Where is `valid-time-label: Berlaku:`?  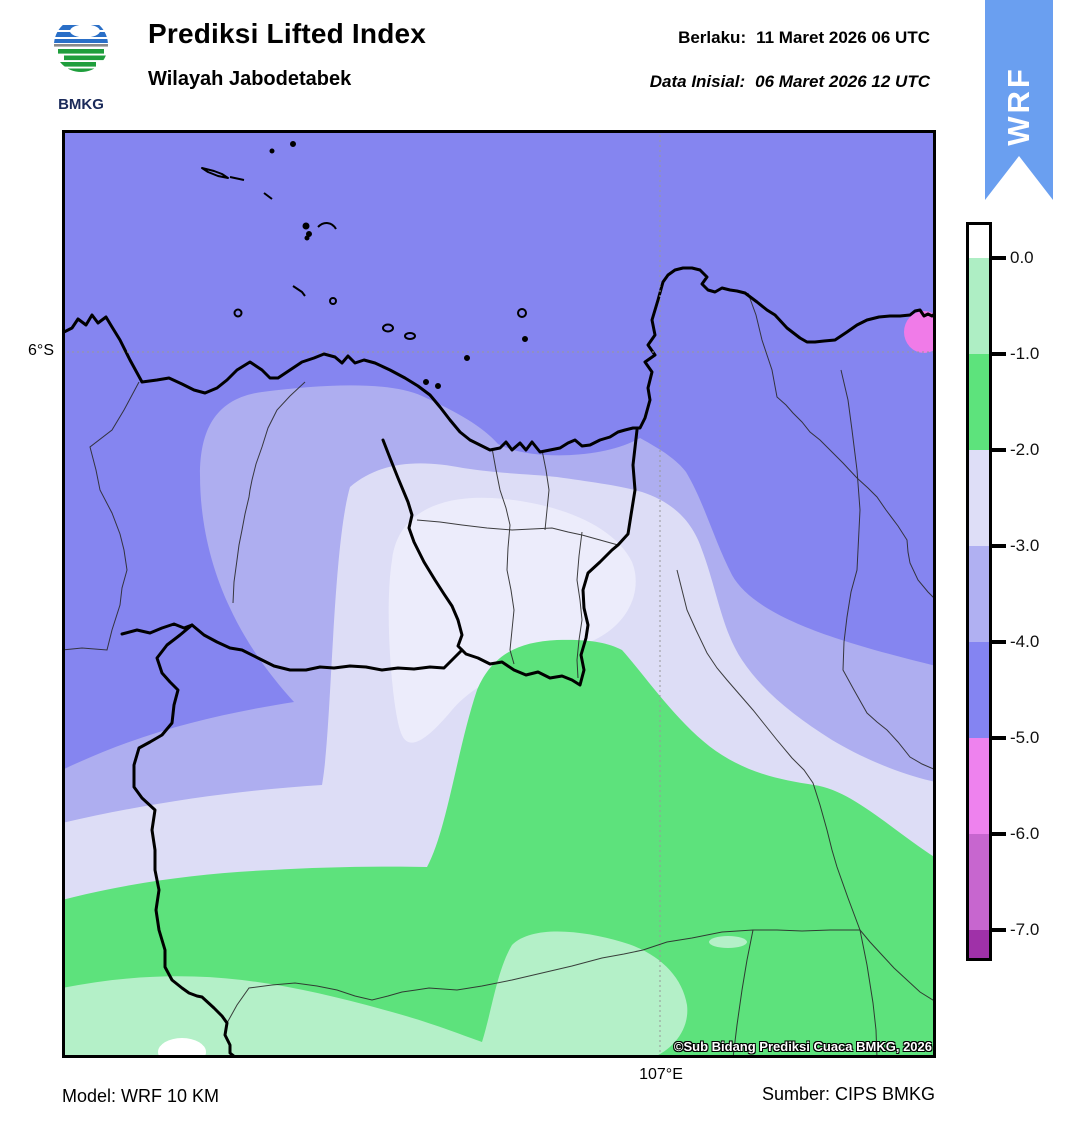
valid-time-label: Berlaku: is located at coordinates (712, 37).